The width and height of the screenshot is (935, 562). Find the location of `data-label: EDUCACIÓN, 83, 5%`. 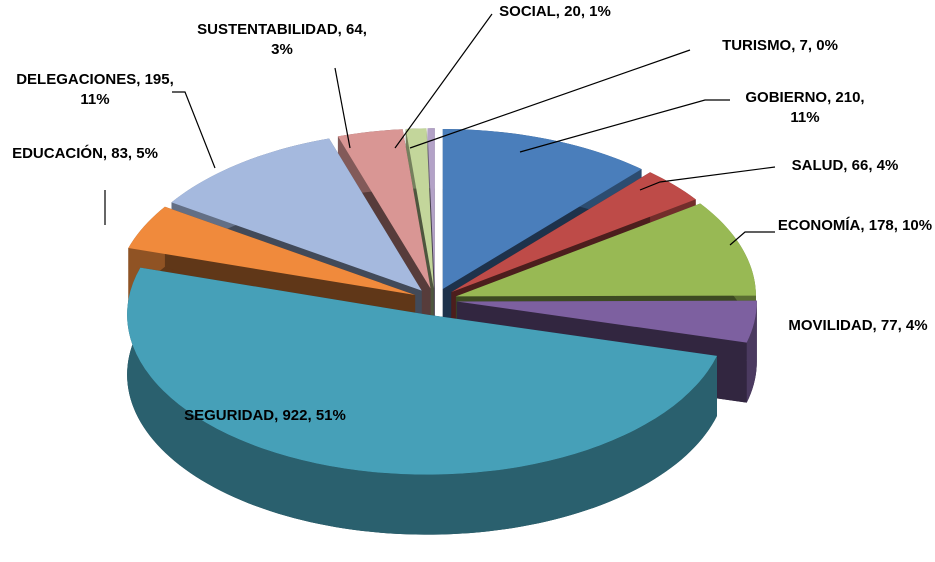

data-label: EDUCACIÓN, 83, 5% is located at coordinates (85, 153).